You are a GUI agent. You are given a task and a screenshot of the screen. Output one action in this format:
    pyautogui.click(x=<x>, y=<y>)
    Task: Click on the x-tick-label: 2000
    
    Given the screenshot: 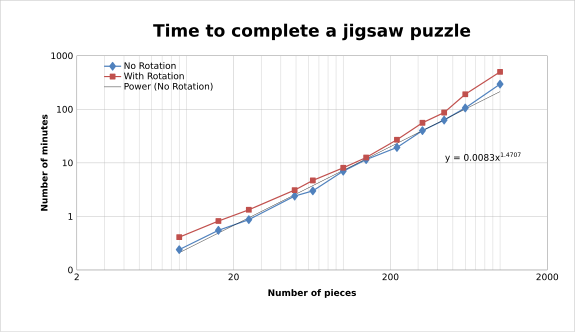 What is the action you would take?
    pyautogui.click(x=547, y=277)
    